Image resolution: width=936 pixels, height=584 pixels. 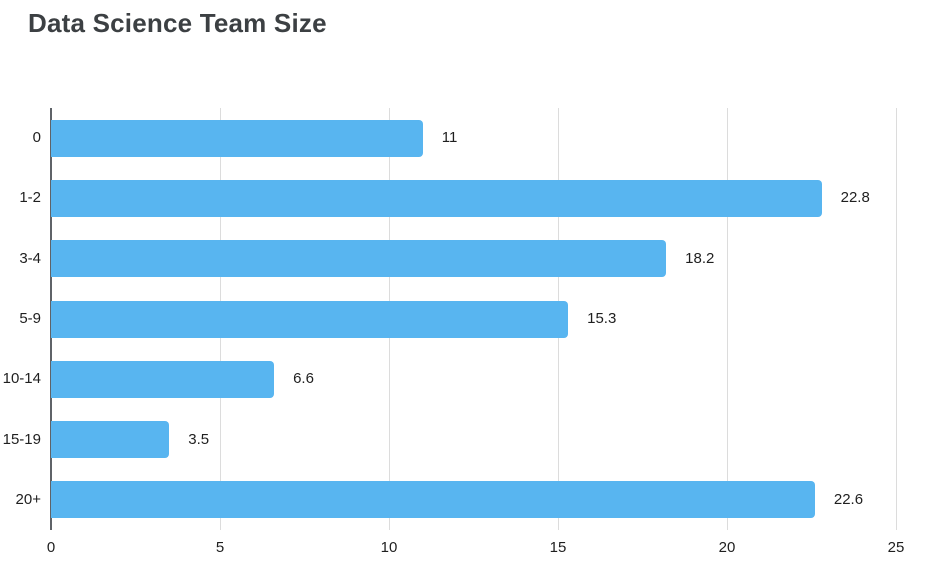 I want to click on bar-value-label: 18.2, so click(x=700, y=258).